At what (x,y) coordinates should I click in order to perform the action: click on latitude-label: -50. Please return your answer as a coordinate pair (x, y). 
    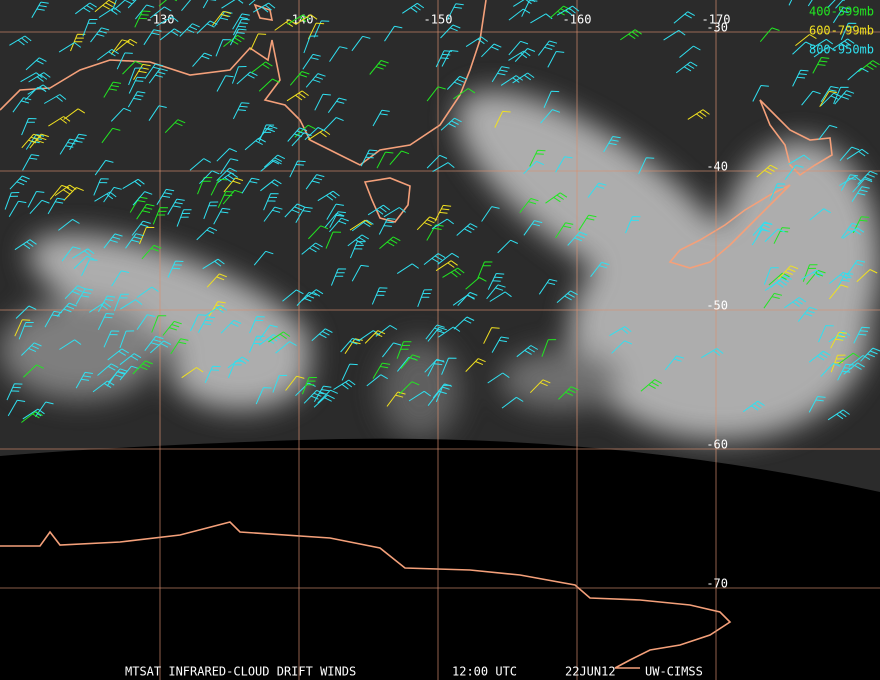
    Looking at the image, I should click on (717, 306).